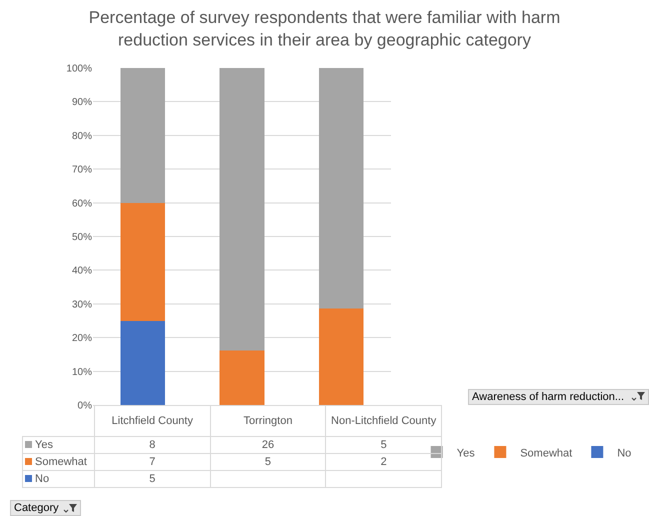 The width and height of the screenshot is (649, 516). Describe the element at coordinates (268, 421) in the screenshot. I see `category-label: Torrington` at that location.